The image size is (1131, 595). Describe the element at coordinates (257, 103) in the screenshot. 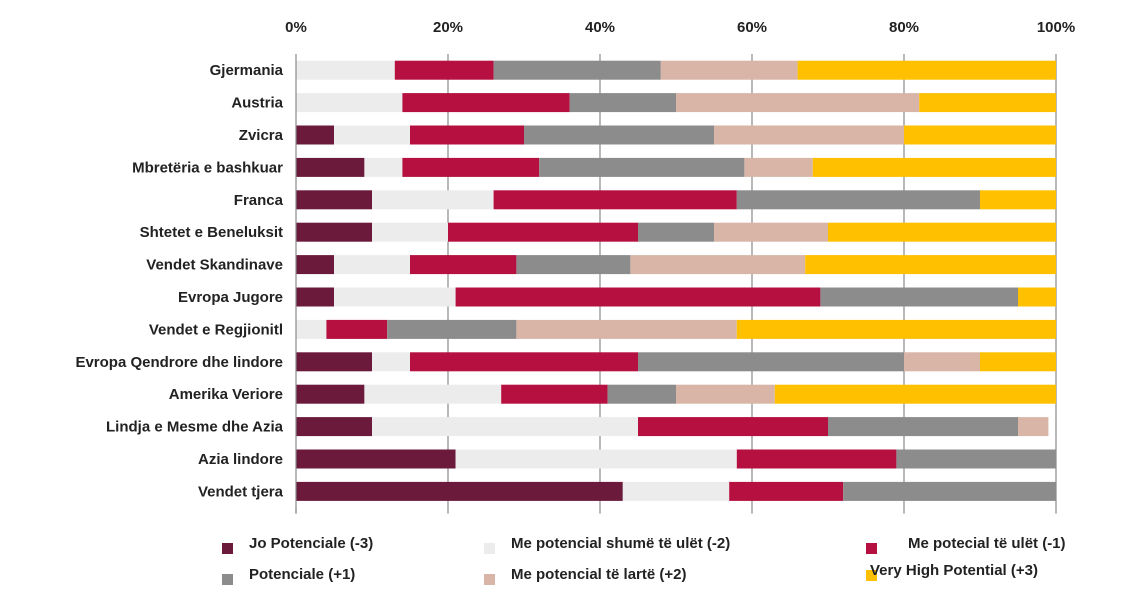

I see `category-label: Austria` at that location.